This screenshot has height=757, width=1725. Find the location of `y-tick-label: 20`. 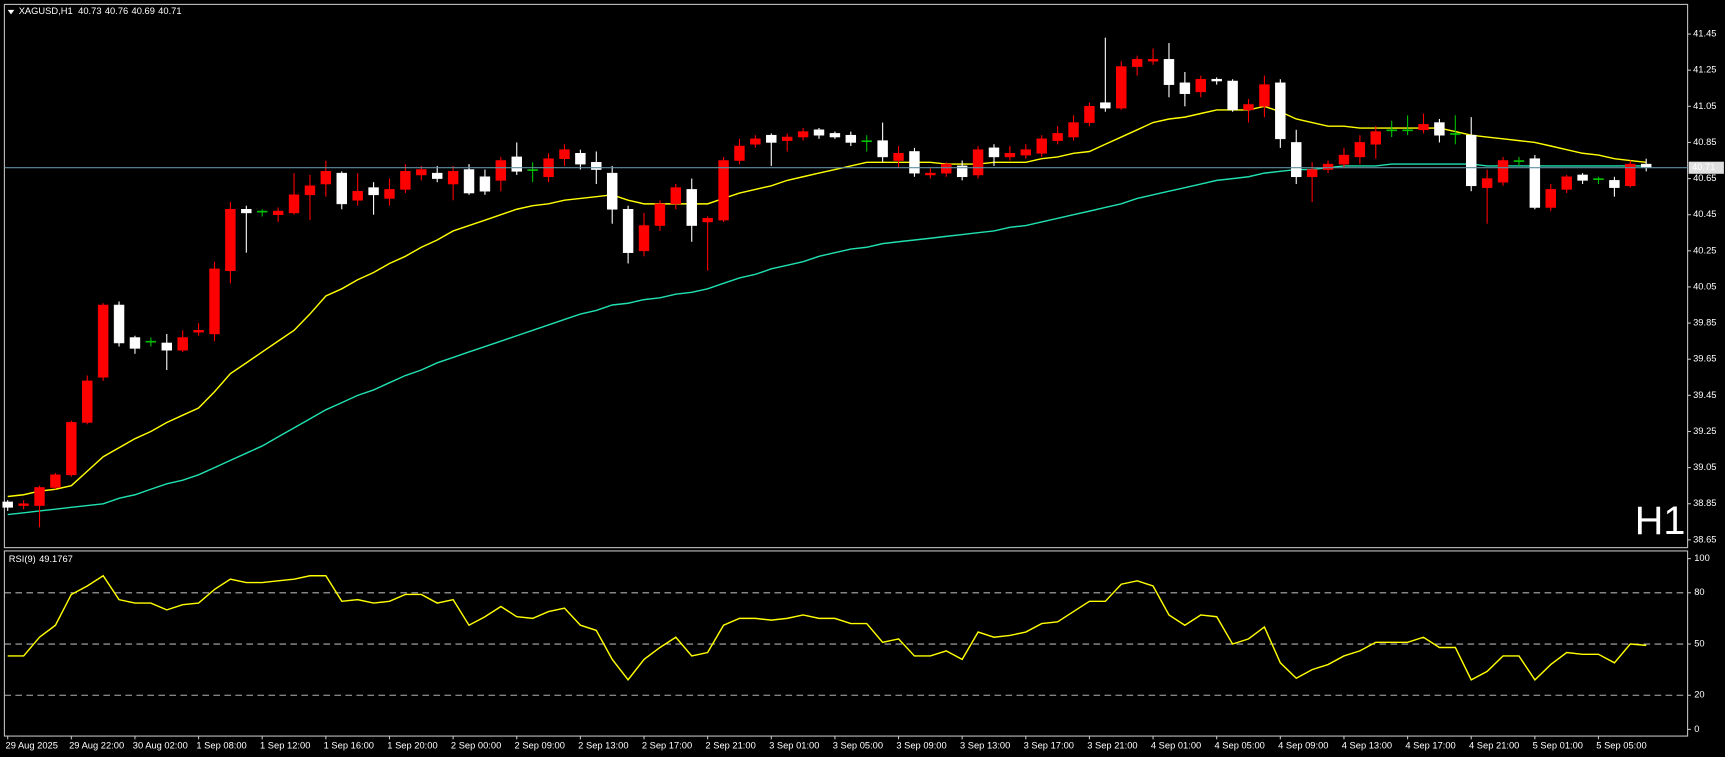

y-tick-label: 20 is located at coordinates (1699, 695).